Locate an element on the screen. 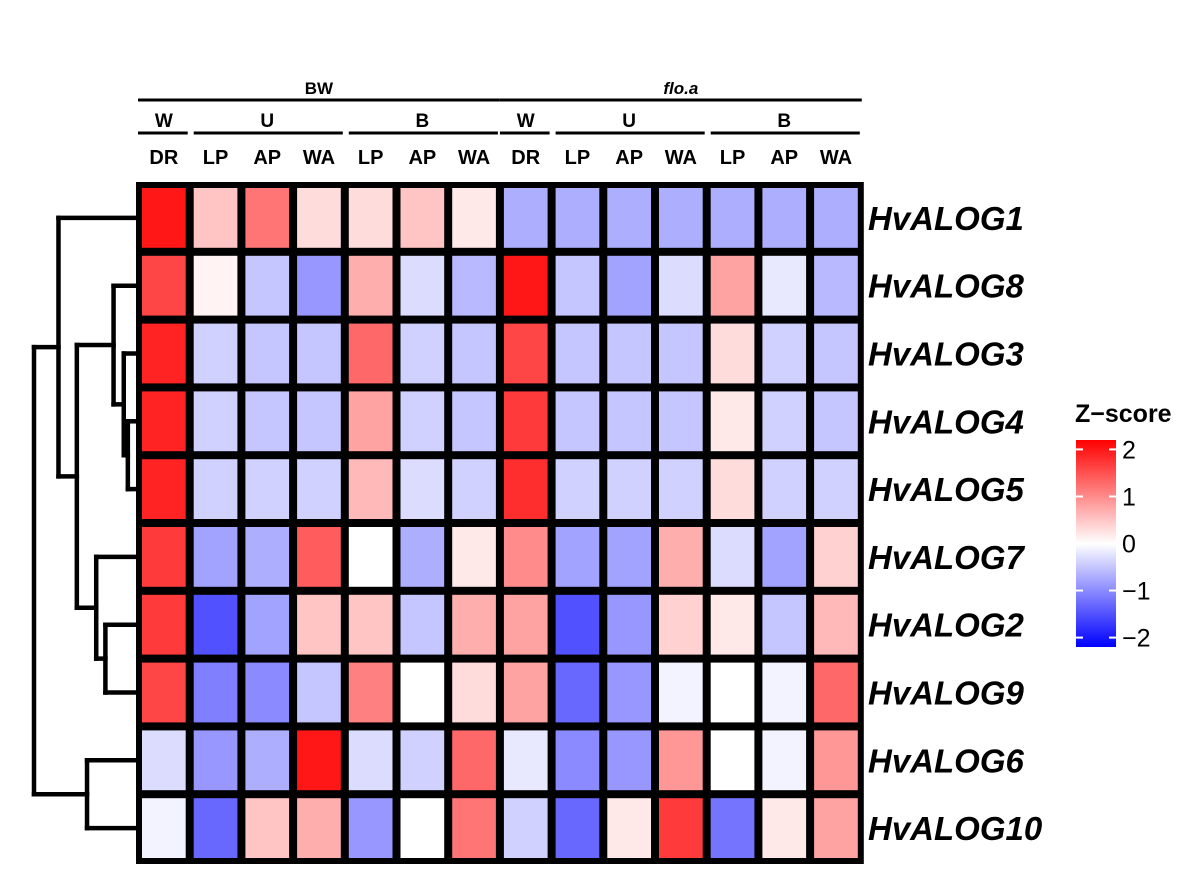  group-label: BW is located at coordinates (319, 88).